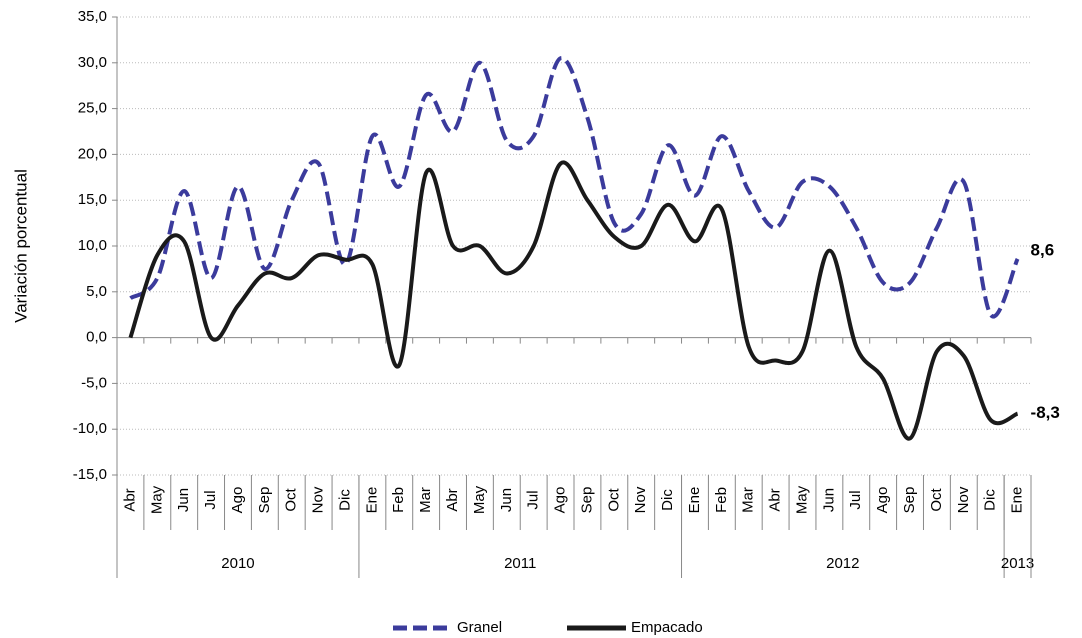 The width and height of the screenshot is (1082, 638). I want to click on legend-label: Granel, so click(479, 627).